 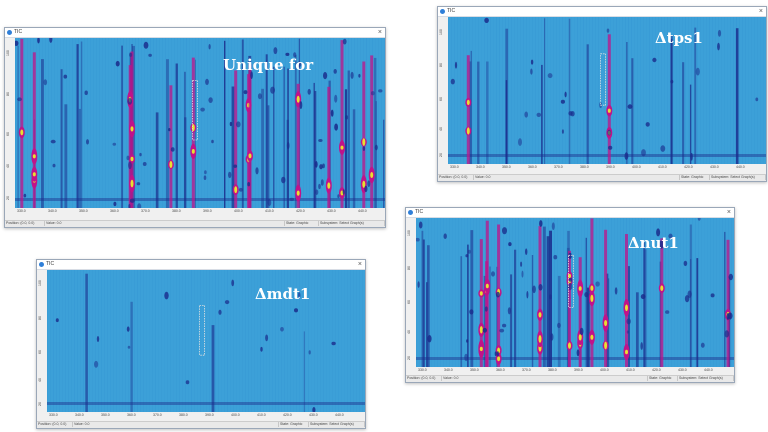 I want to click on y-tick-label: 20, so click(x=8, y=198).